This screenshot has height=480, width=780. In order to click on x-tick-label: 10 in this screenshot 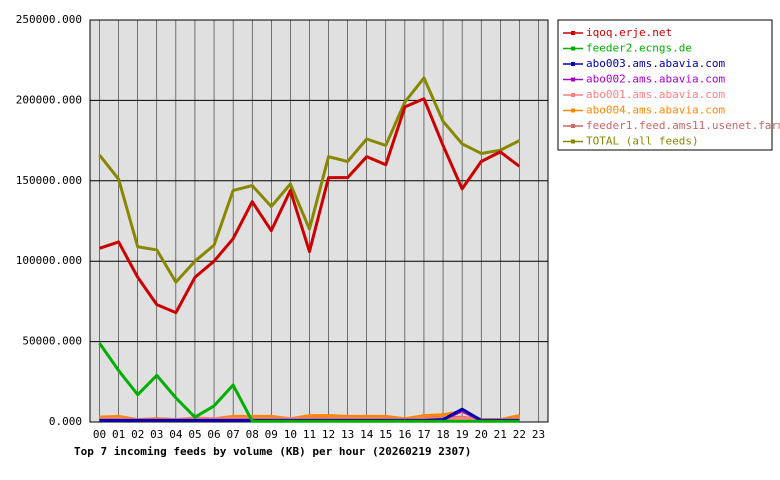, I will do `click(290, 434)`.